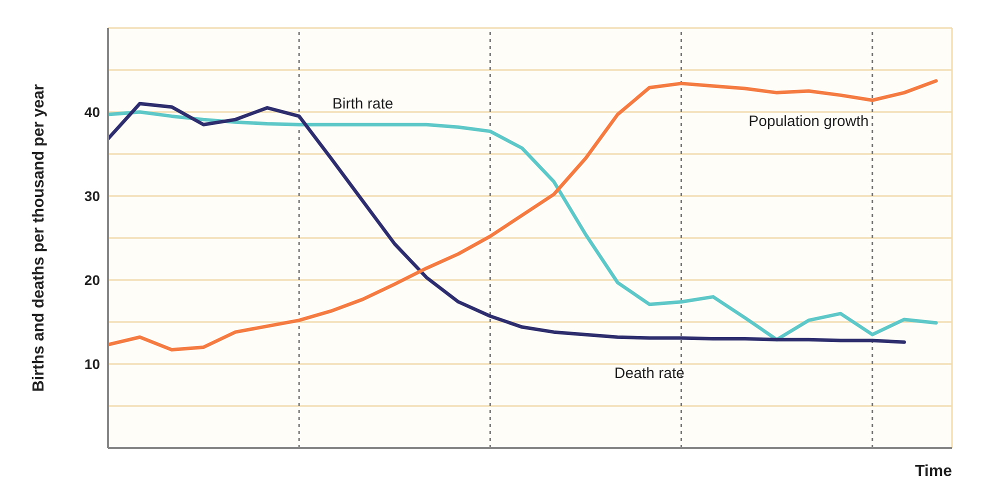  What do you see at coordinates (92, 280) in the screenshot?
I see `y-tick-label: 20` at bounding box center [92, 280].